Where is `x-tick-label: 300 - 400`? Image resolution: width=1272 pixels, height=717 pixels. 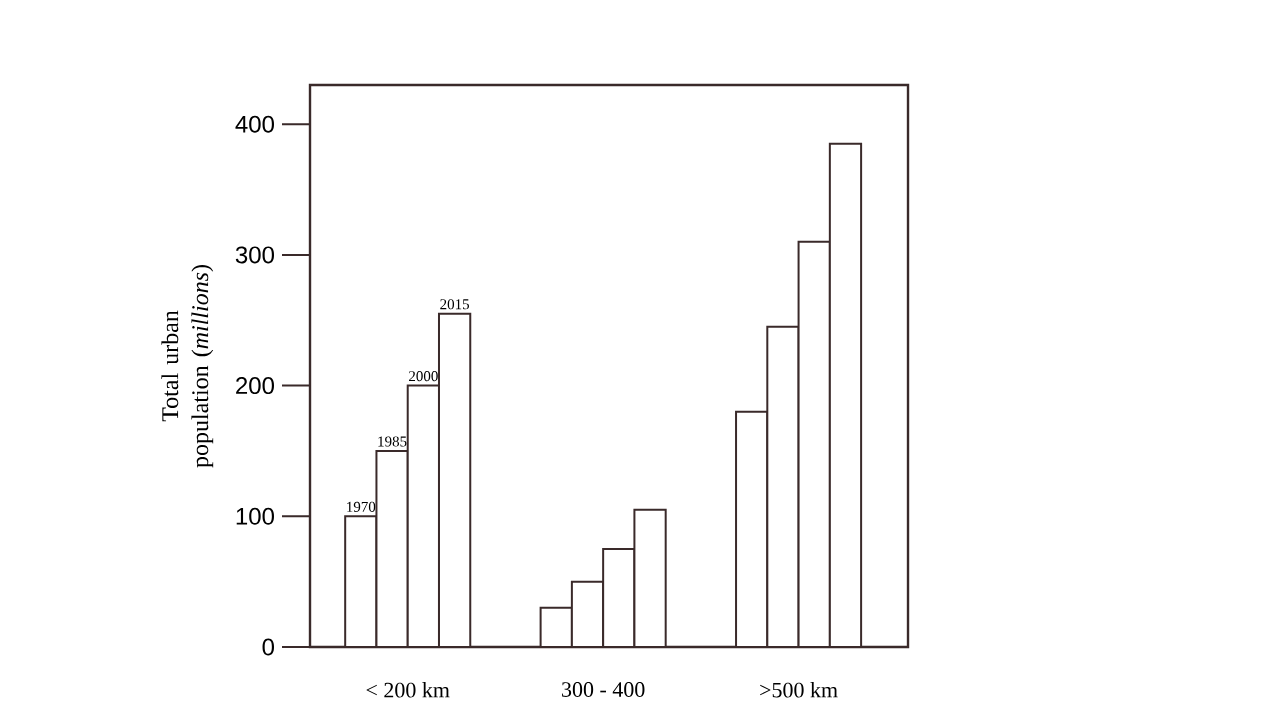 x-tick-label: 300 - 400 is located at coordinates (603, 689).